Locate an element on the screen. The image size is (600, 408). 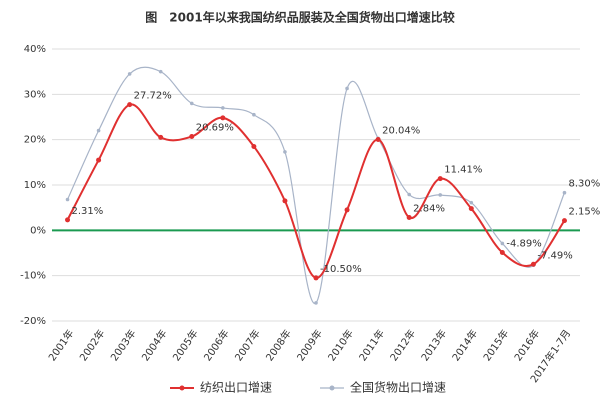
x-tick-label: 2012年 is located at coordinates (402, 345).